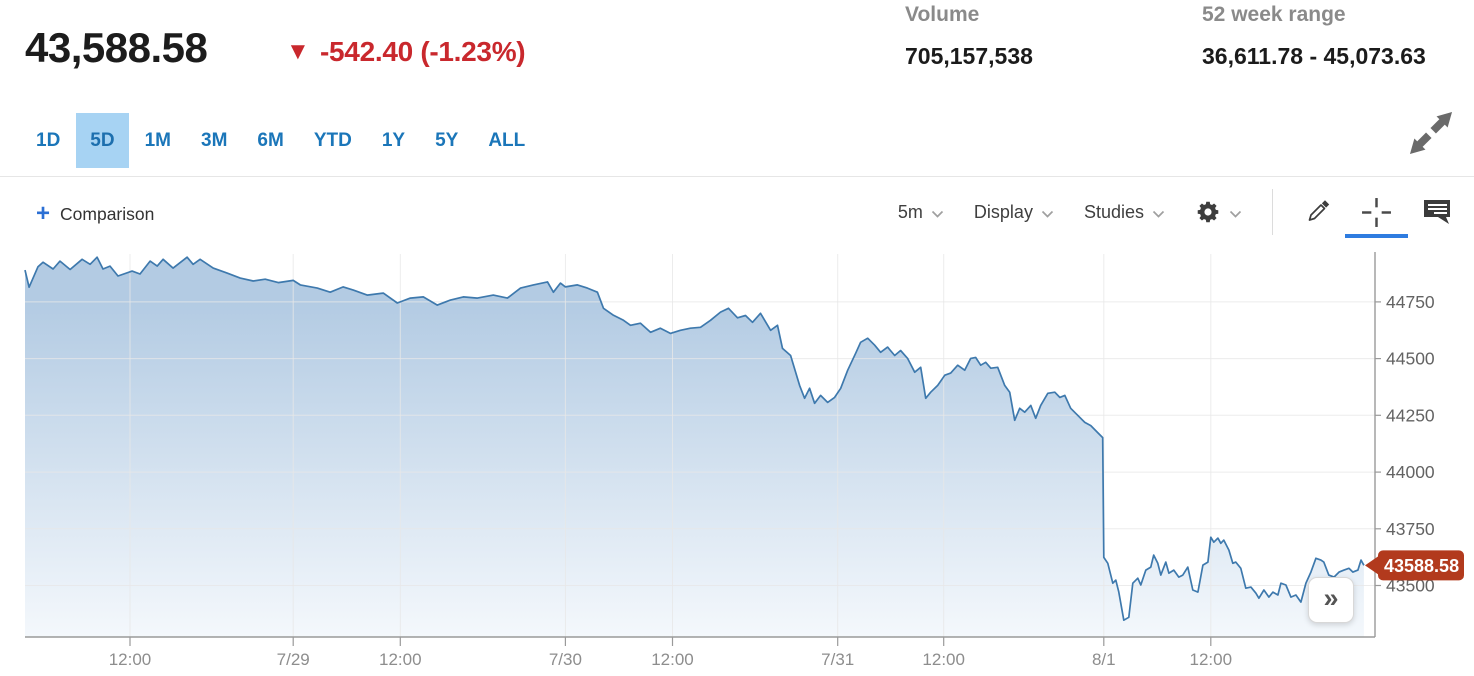 This screenshot has width=1474, height=676. Describe the element at coordinates (565, 659) in the screenshot. I see `x-tick-label: 7/30` at that location.